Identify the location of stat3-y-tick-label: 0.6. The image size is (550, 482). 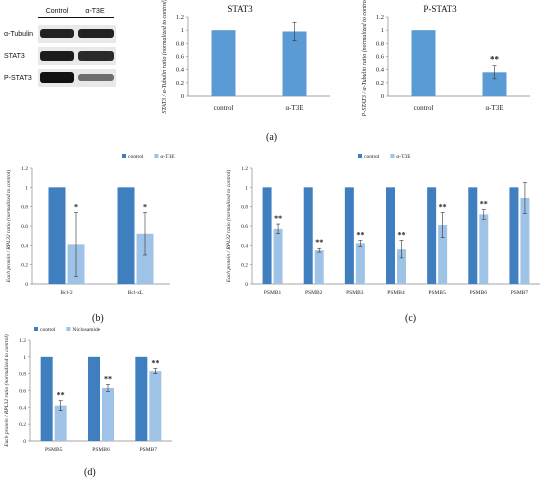
(180, 57).